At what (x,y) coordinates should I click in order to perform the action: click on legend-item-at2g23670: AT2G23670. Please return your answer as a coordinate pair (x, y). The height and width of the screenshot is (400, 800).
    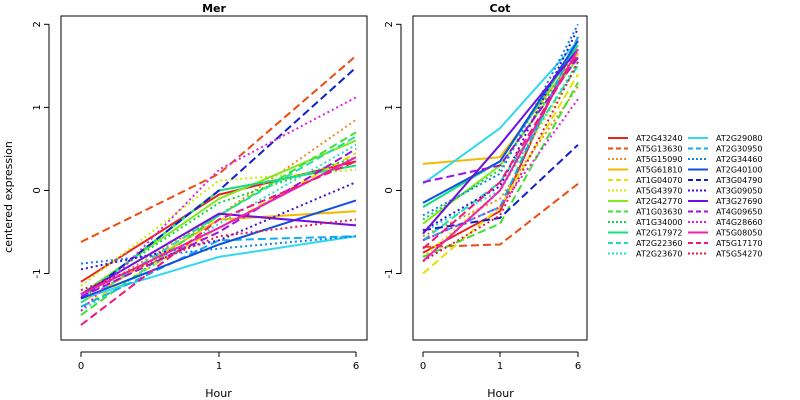
    Looking at the image, I should click on (645, 254).